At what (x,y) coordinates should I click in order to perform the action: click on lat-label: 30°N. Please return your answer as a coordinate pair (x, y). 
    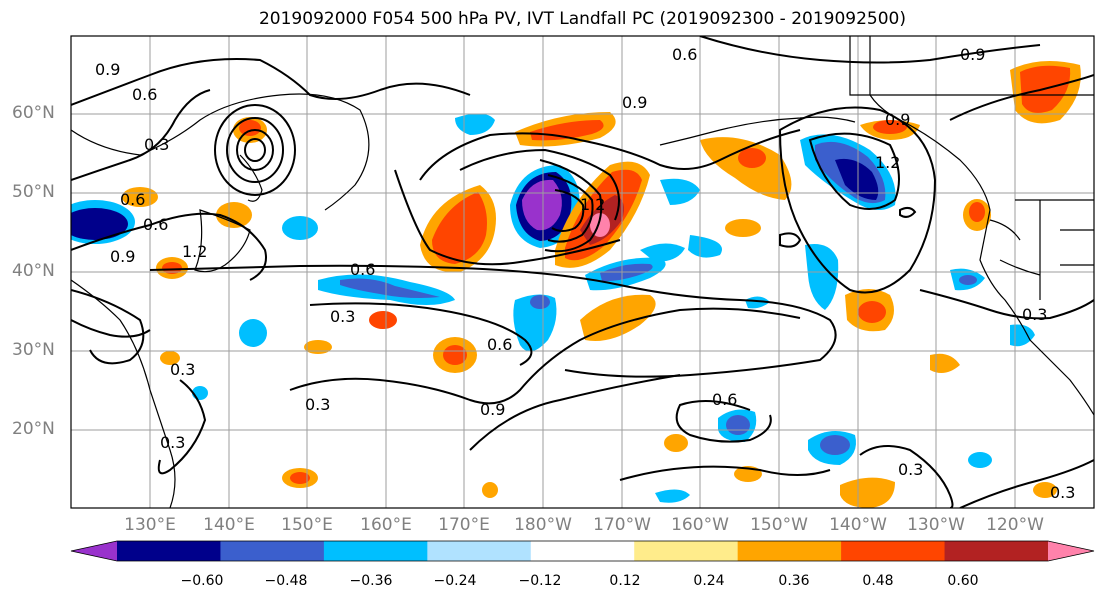
    Looking at the image, I should click on (33, 350).